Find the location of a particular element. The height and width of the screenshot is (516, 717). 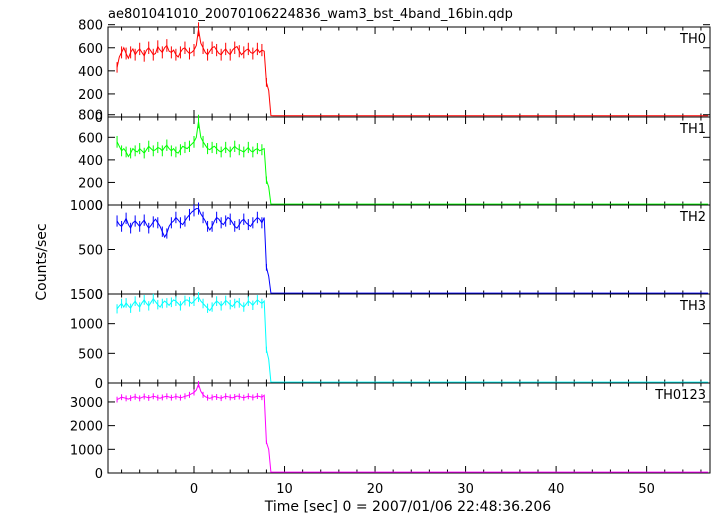

panel-label: TH2 is located at coordinates (692, 217).